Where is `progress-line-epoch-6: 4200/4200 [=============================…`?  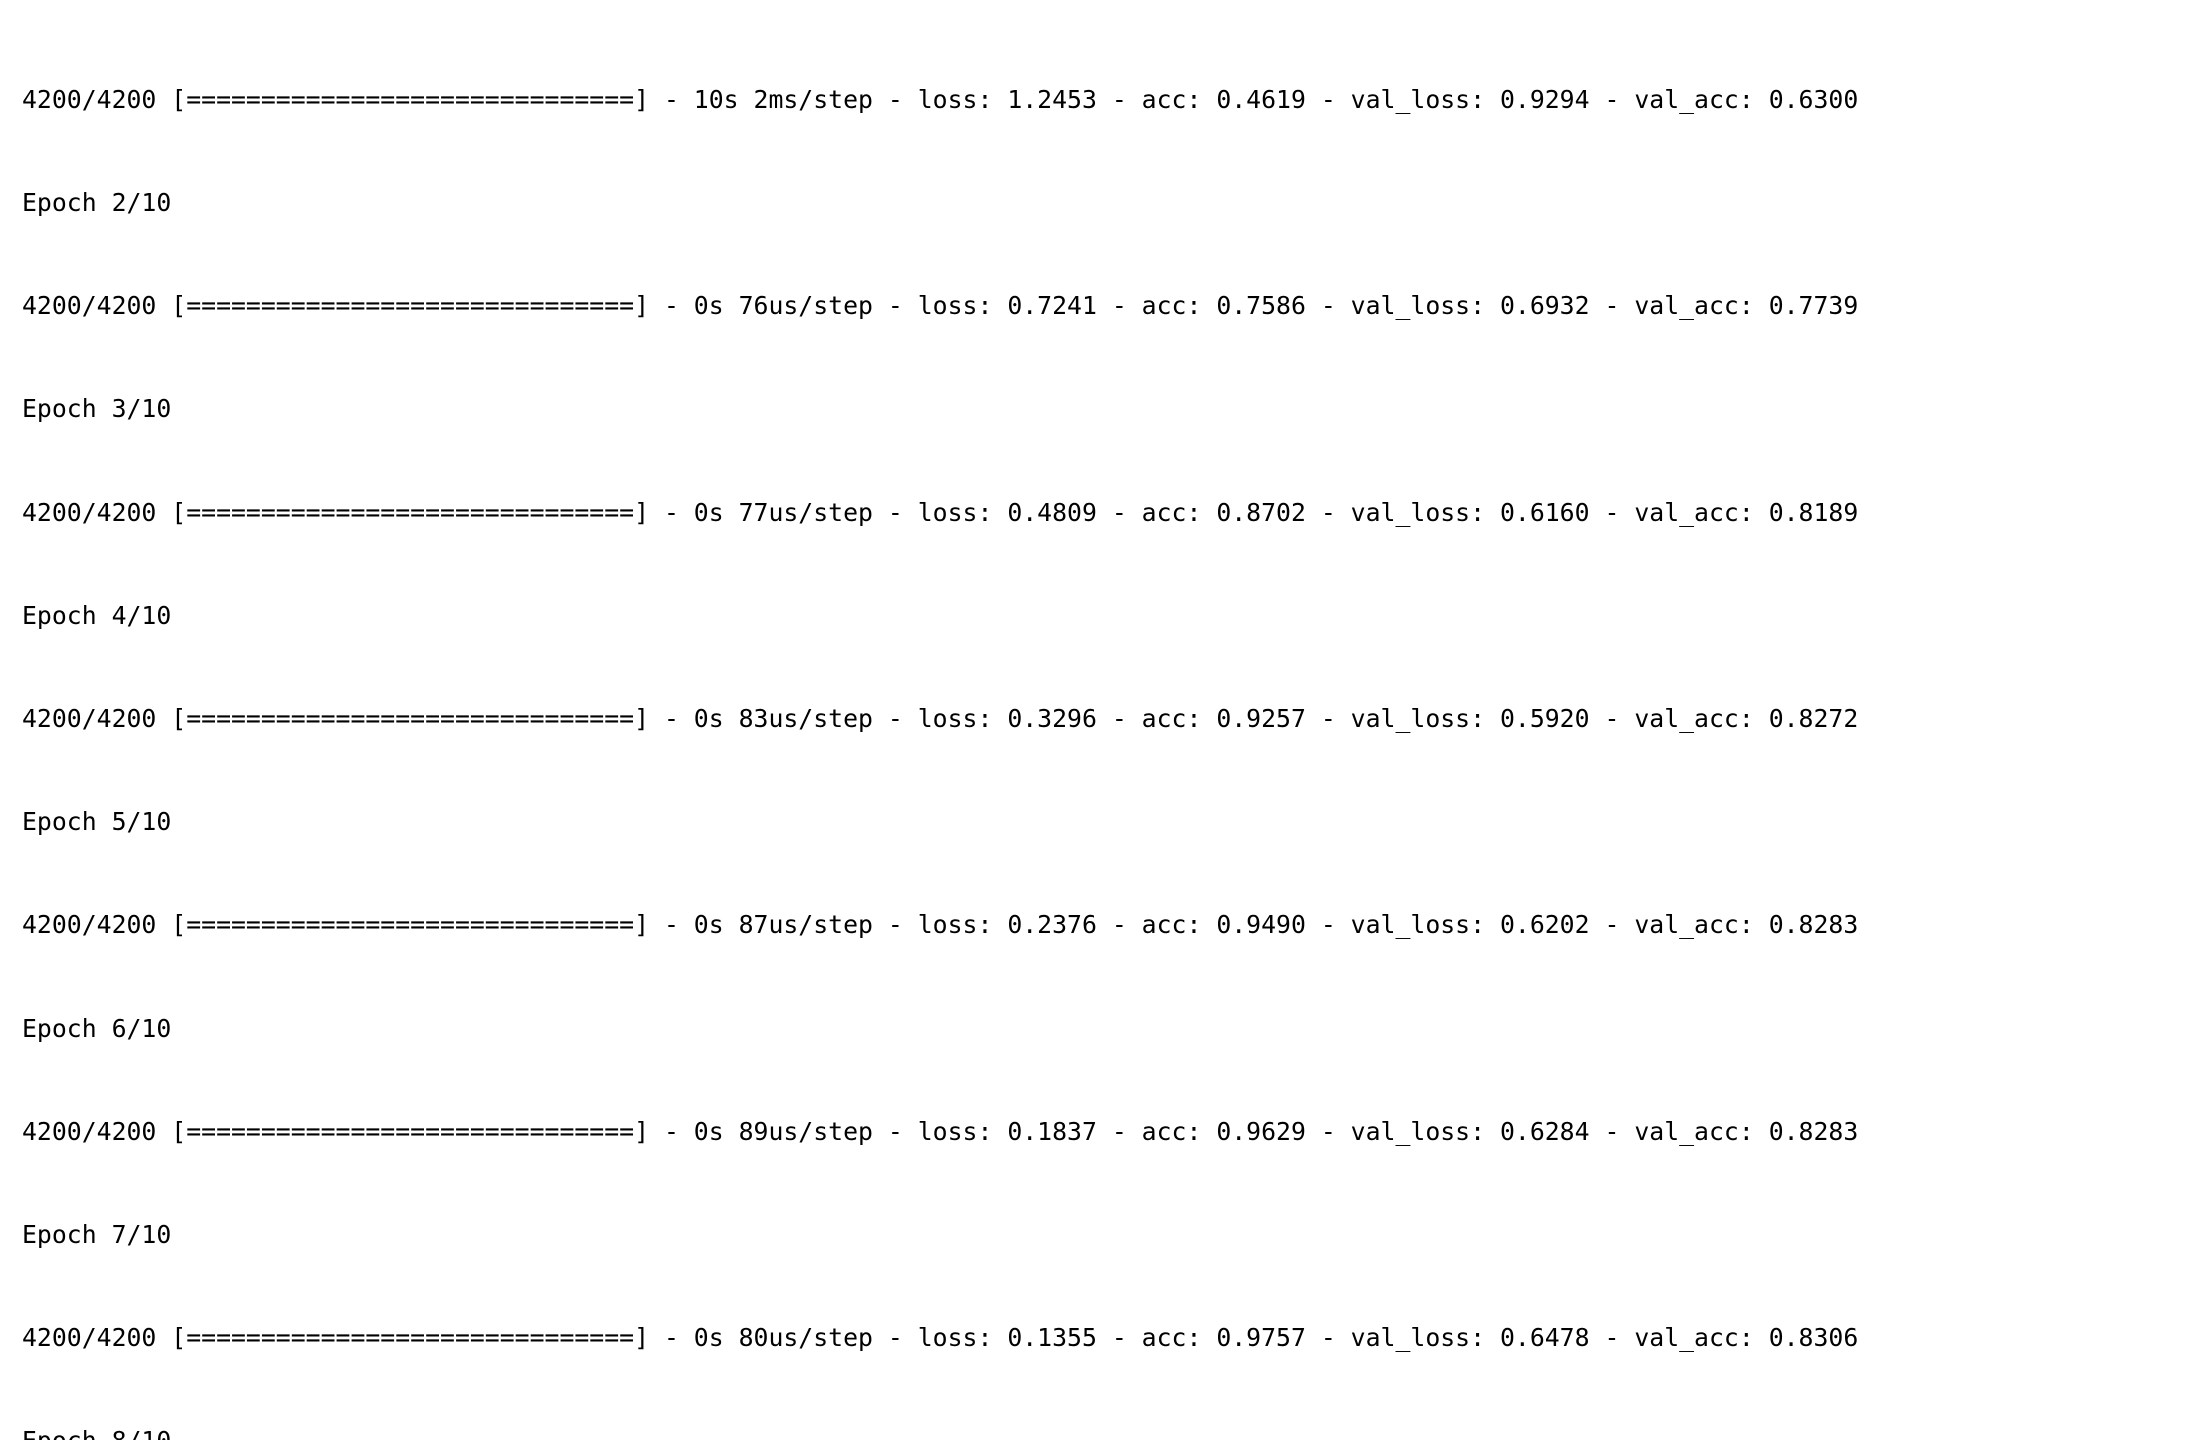 progress-line-epoch-6: 4200/4200 [=============================… is located at coordinates (940, 1131).